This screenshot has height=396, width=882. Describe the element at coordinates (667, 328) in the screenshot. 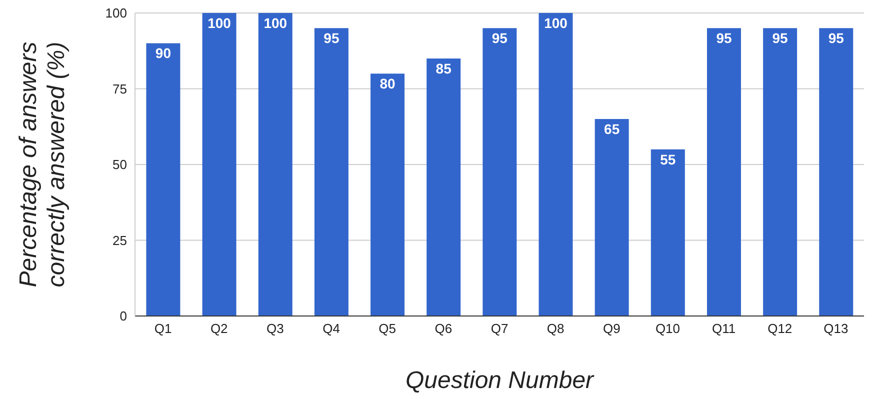

I see `x-tick-label: Q10` at that location.